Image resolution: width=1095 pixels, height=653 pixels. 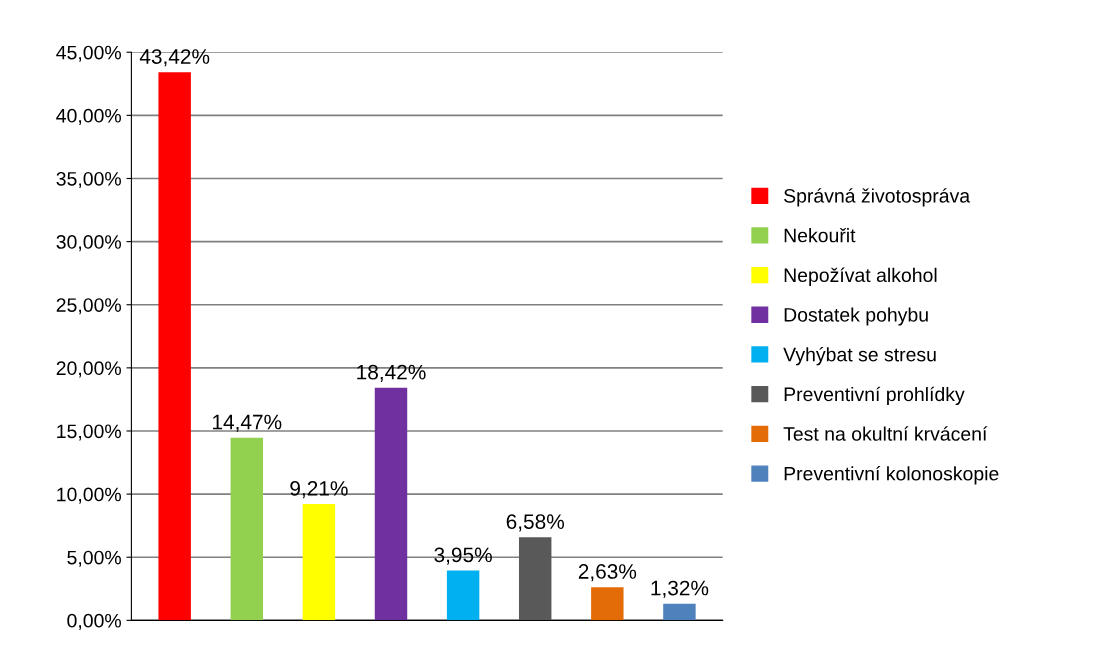 I want to click on y-tick-label: 20,00%, so click(x=88, y=369).